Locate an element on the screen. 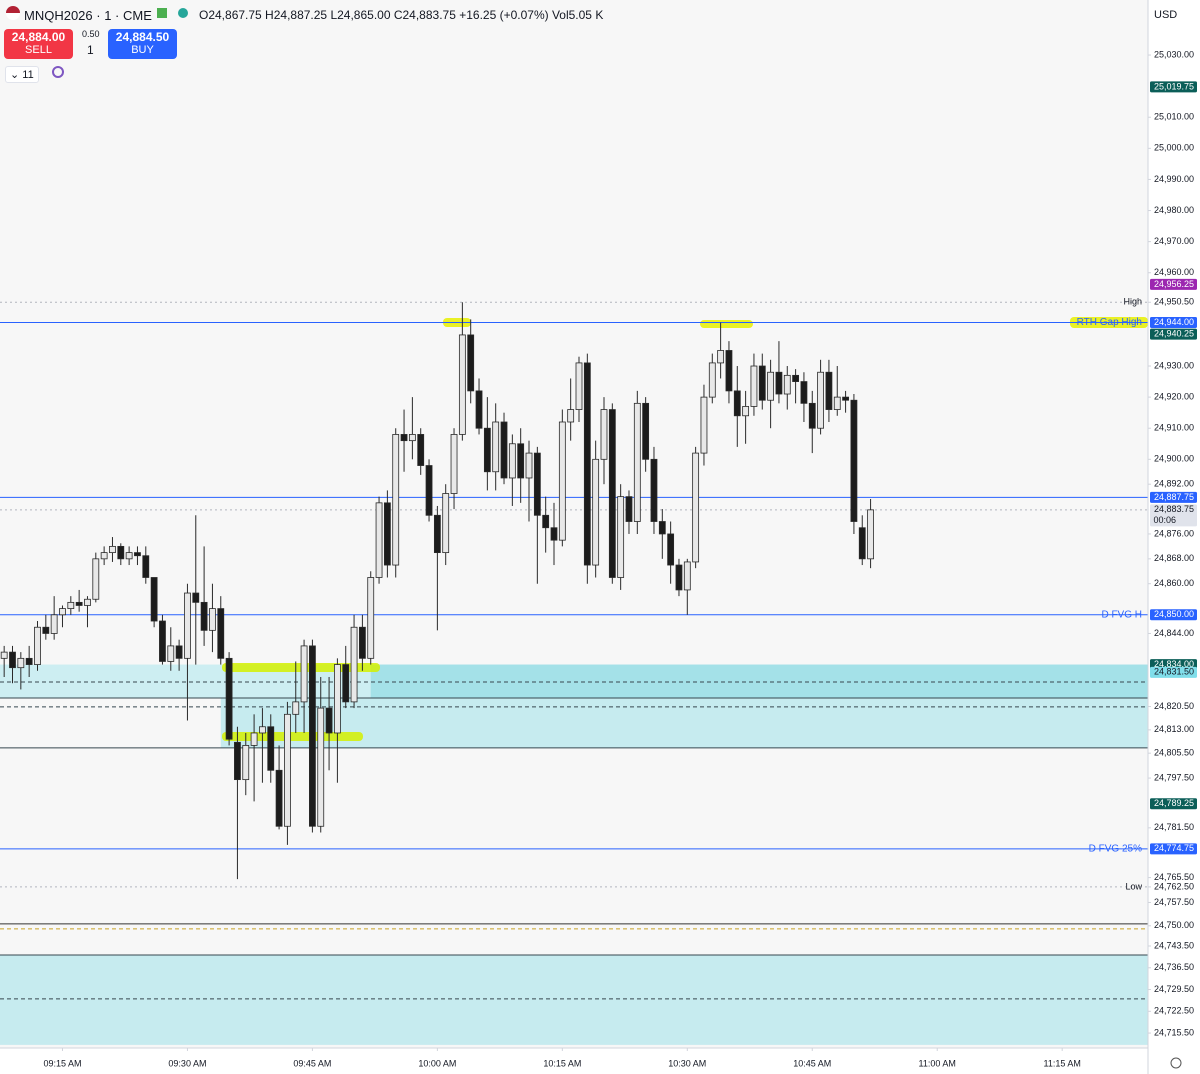  price-axis is located at coordinates (1174, 537).